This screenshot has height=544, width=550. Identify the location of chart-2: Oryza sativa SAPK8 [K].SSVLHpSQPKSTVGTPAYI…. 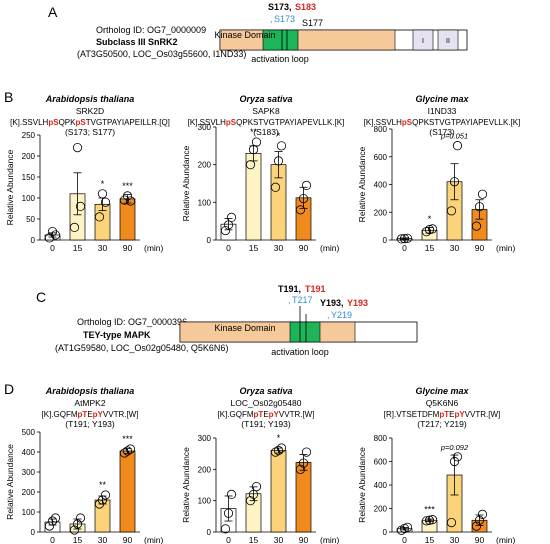
(262, 173).